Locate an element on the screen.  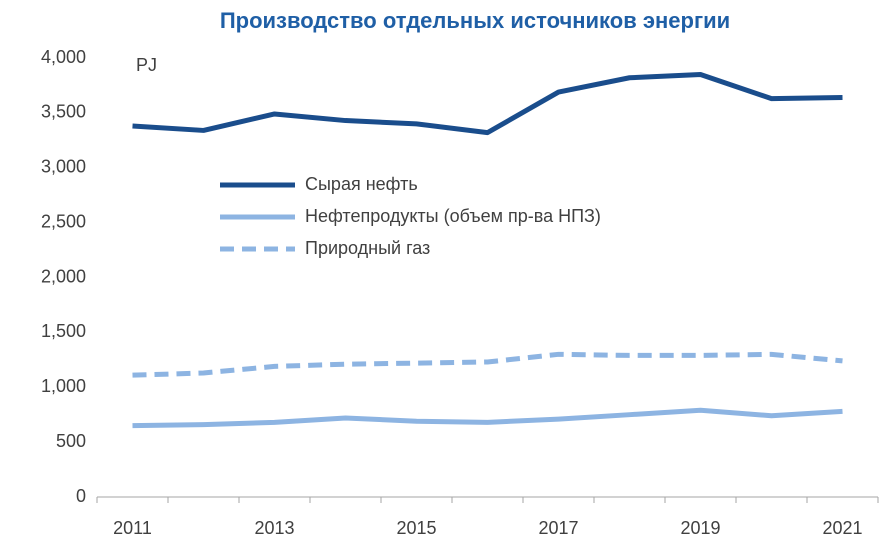
y-tick-label: 4,000 is located at coordinates (63, 57).